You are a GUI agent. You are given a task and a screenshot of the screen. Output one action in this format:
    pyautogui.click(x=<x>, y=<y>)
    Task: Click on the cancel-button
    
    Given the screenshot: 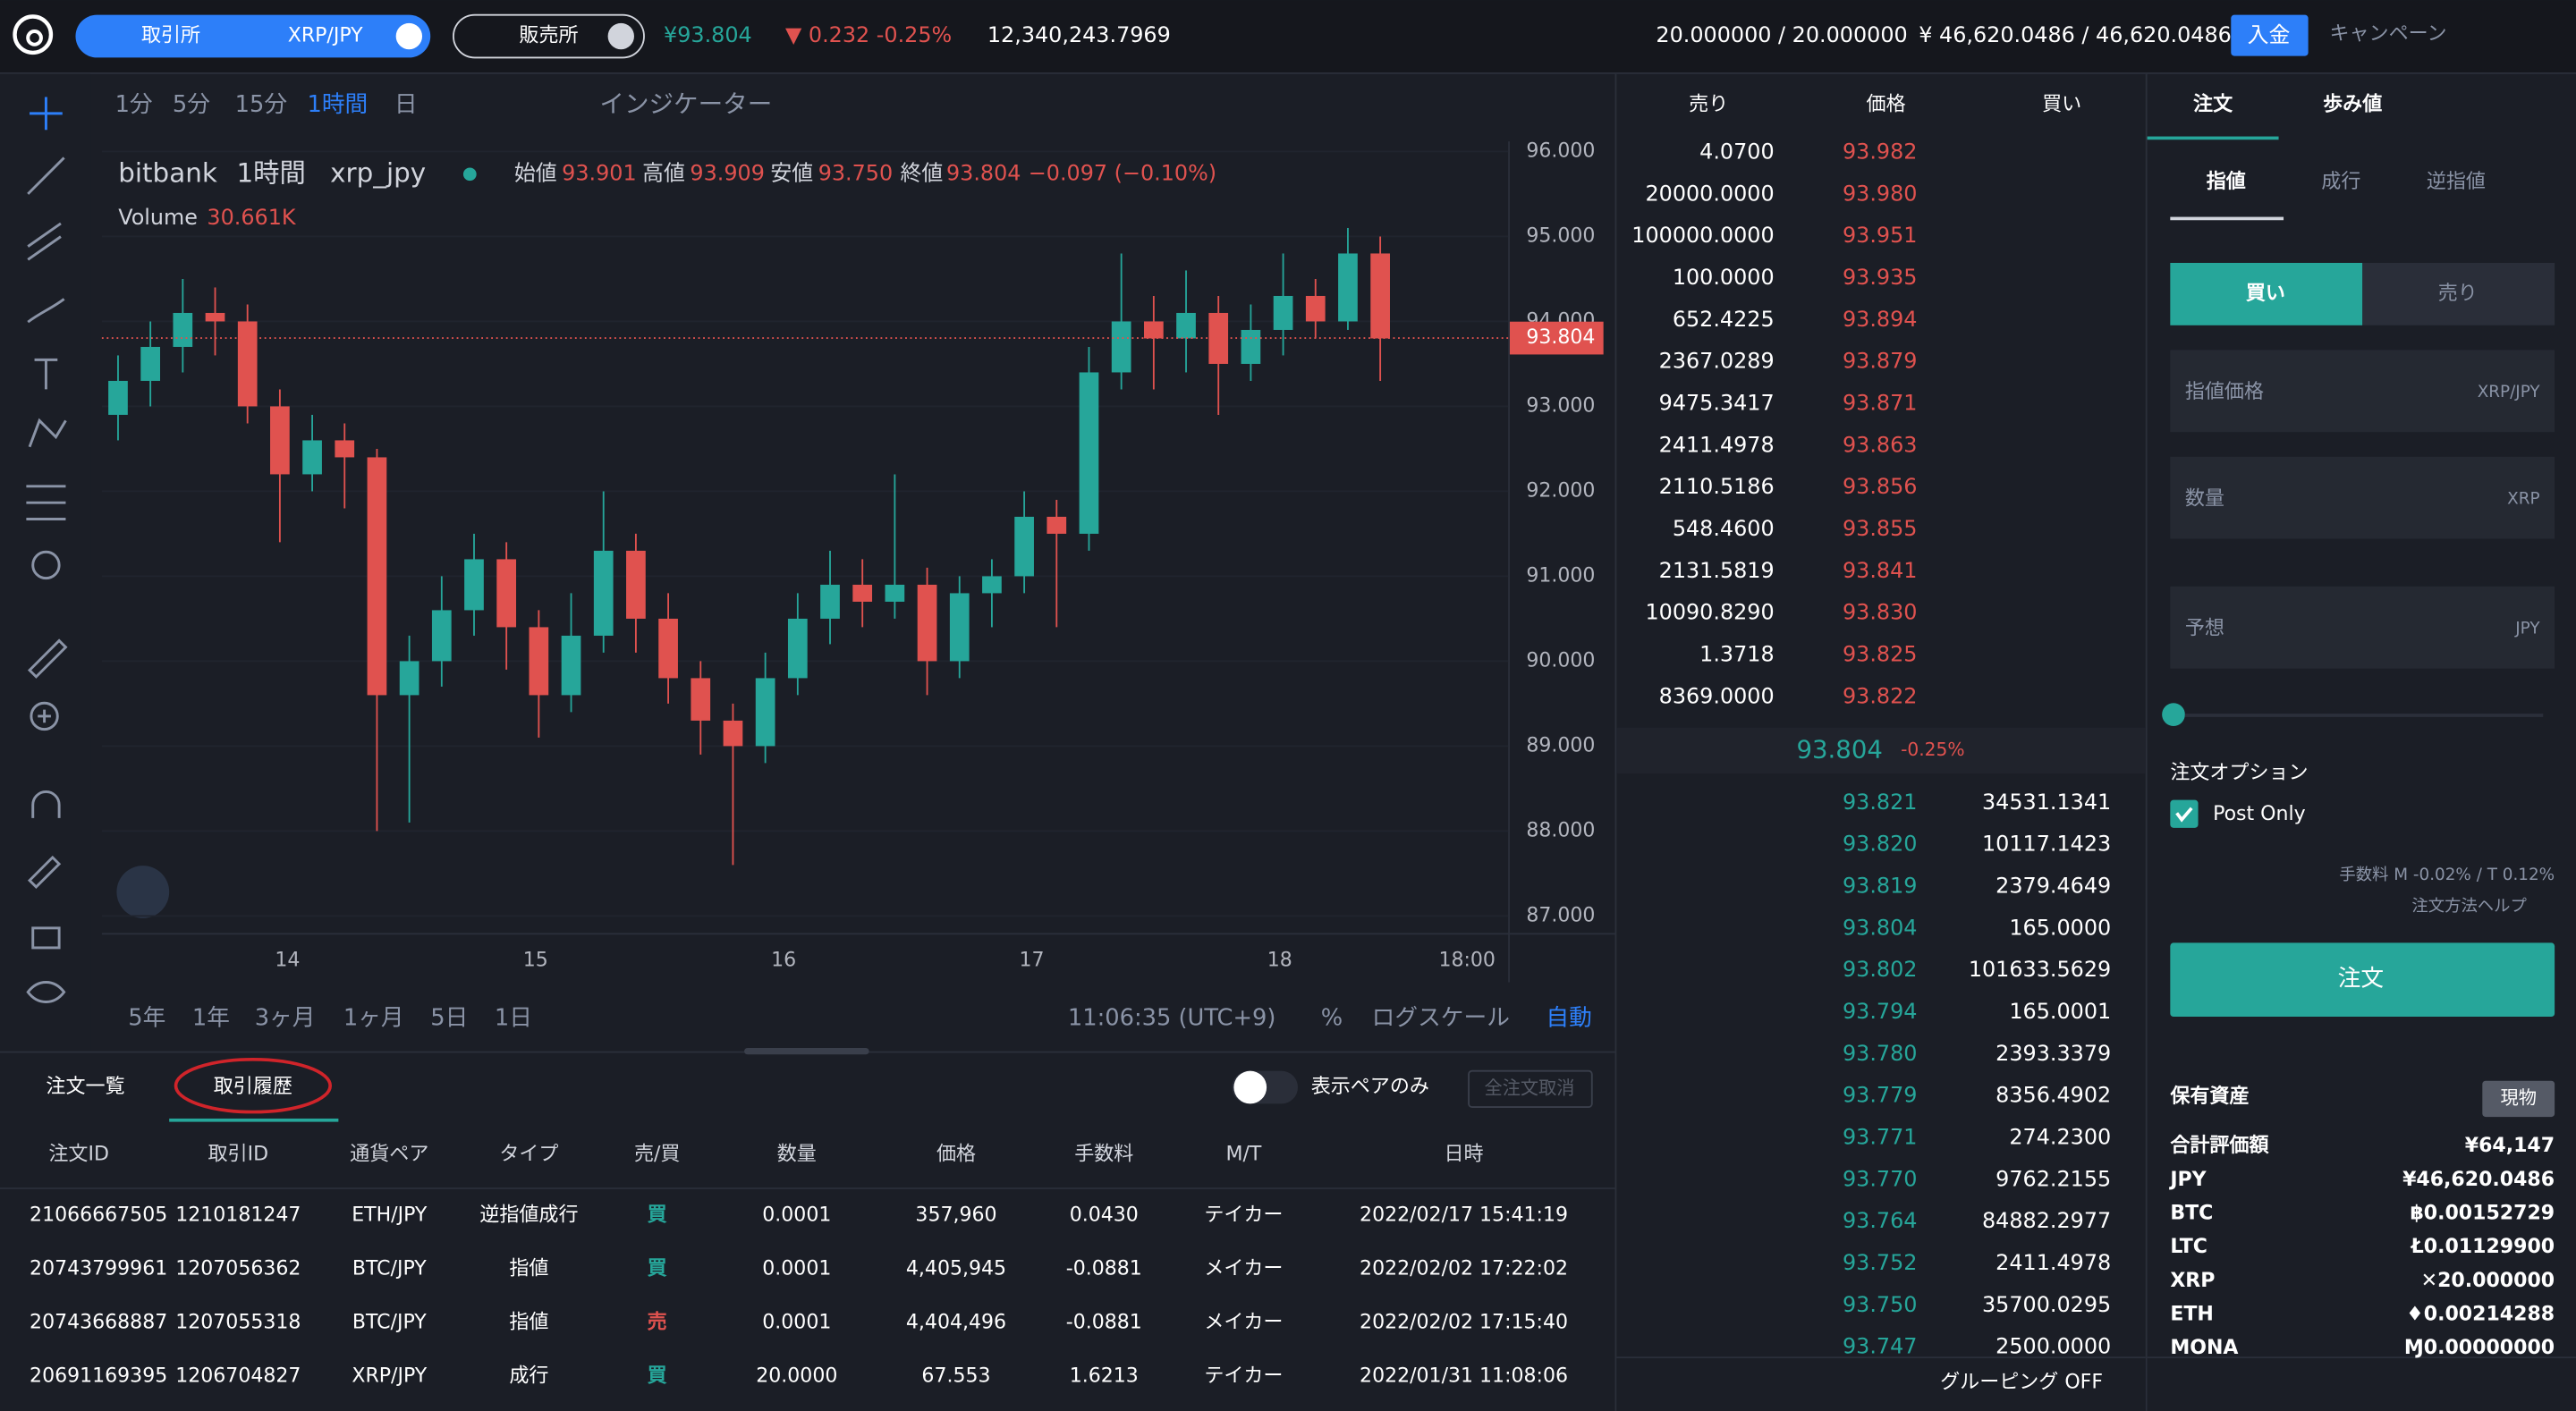 What is the action you would take?
    pyautogui.click(x=1530, y=1088)
    